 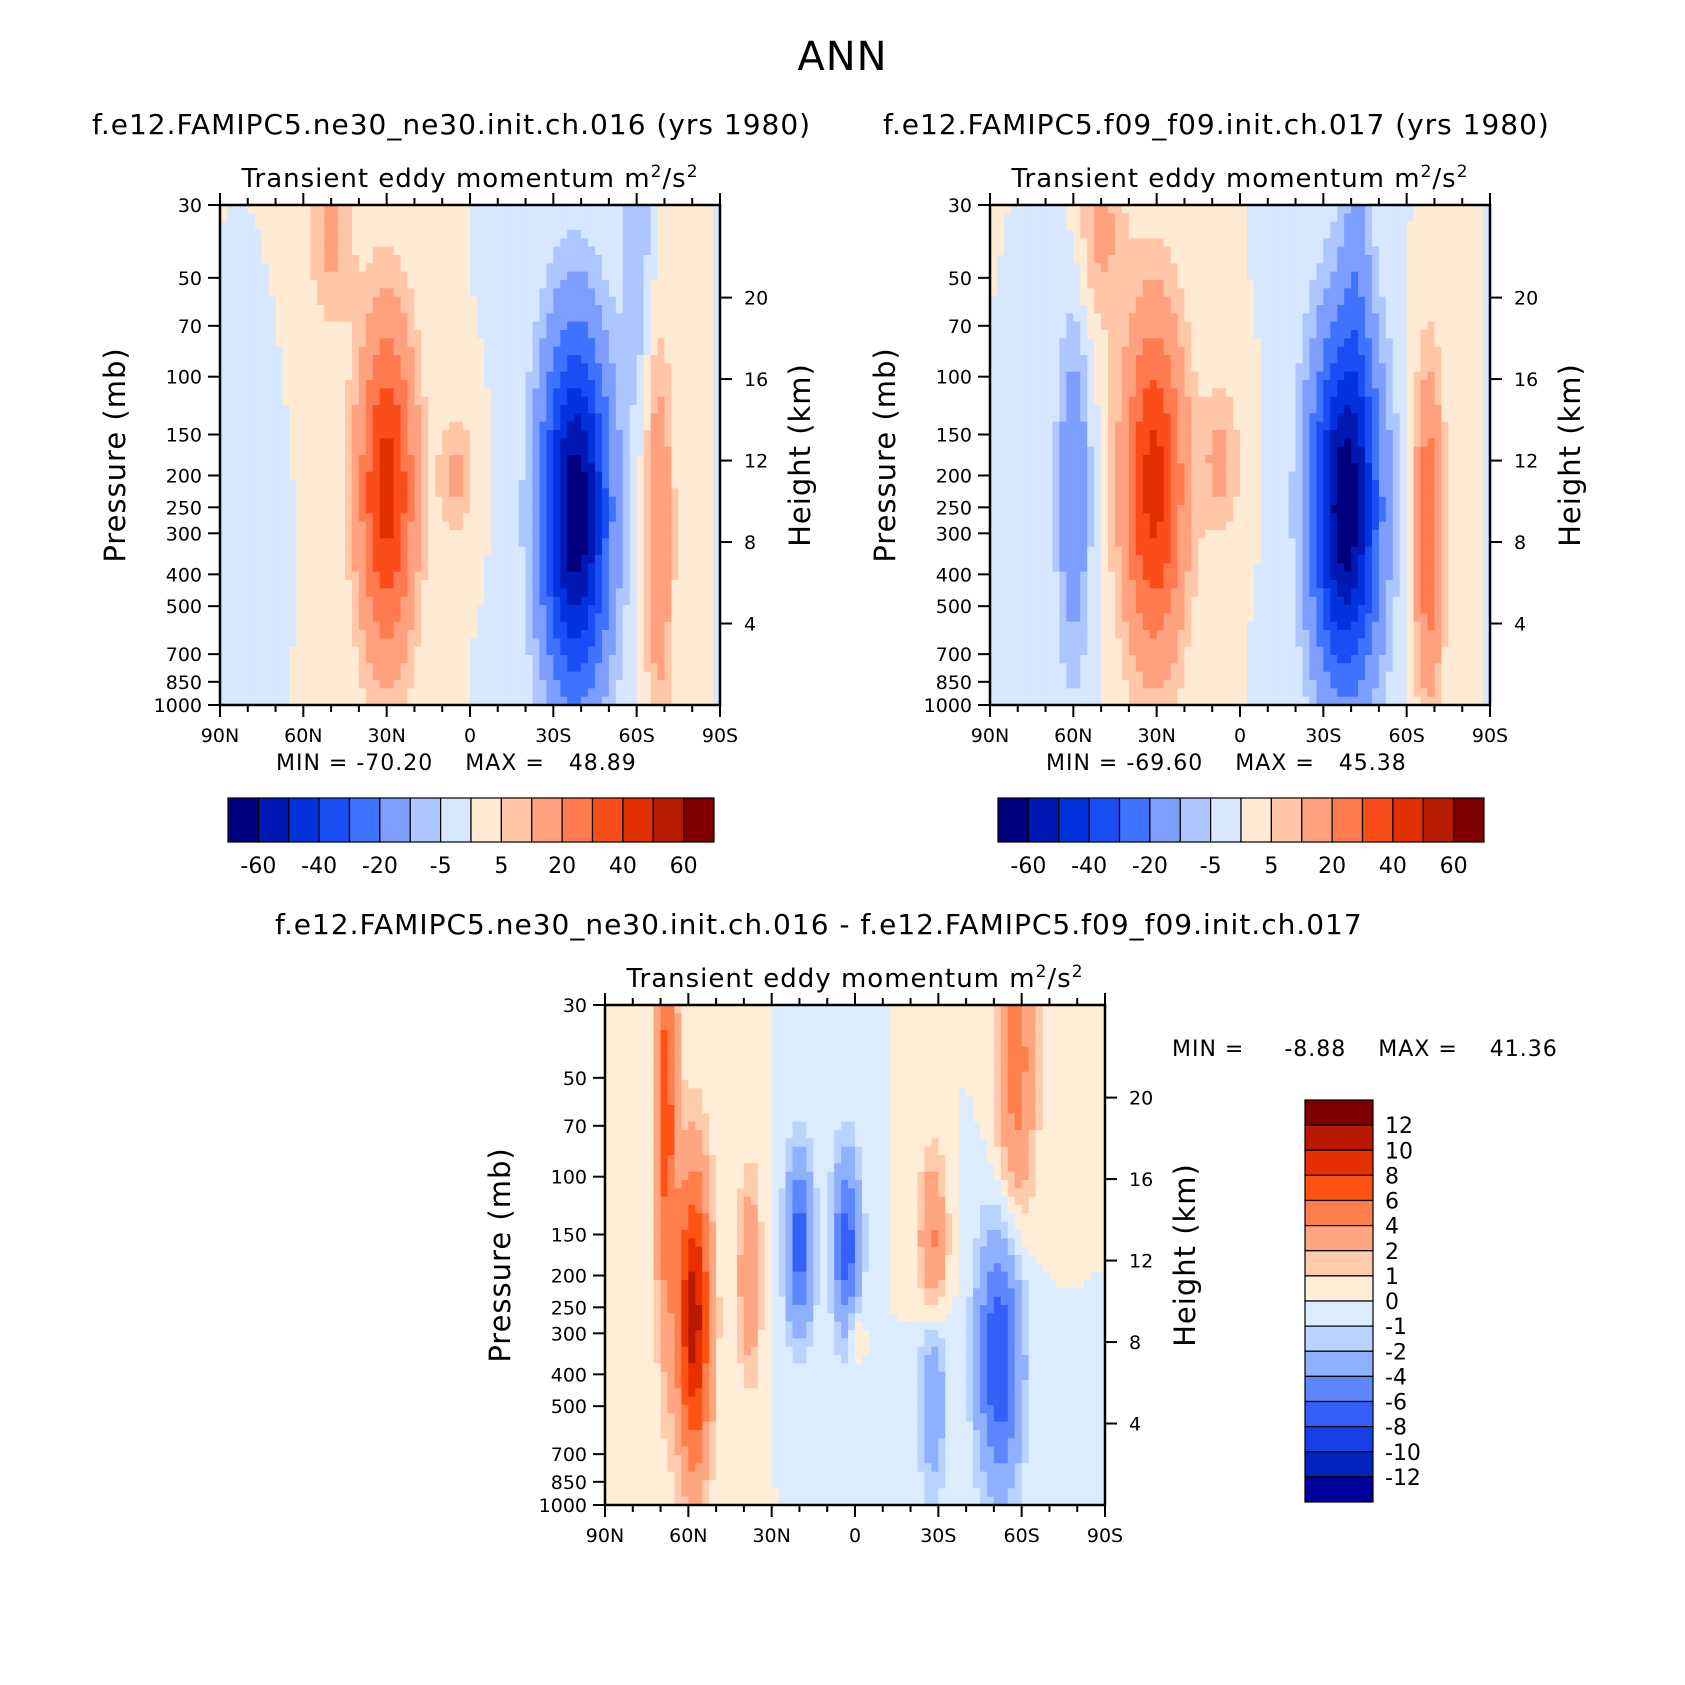 I want to click on diff-max-value: 41.36, so click(x=1523, y=1049).